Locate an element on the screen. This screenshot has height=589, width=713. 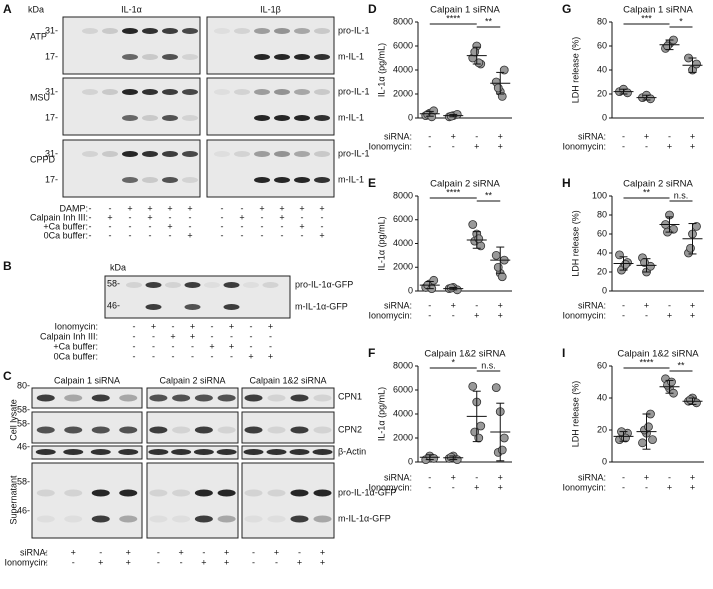
y-axis-label: IL-1α (pg/mL) is located at coordinates (381, 70).